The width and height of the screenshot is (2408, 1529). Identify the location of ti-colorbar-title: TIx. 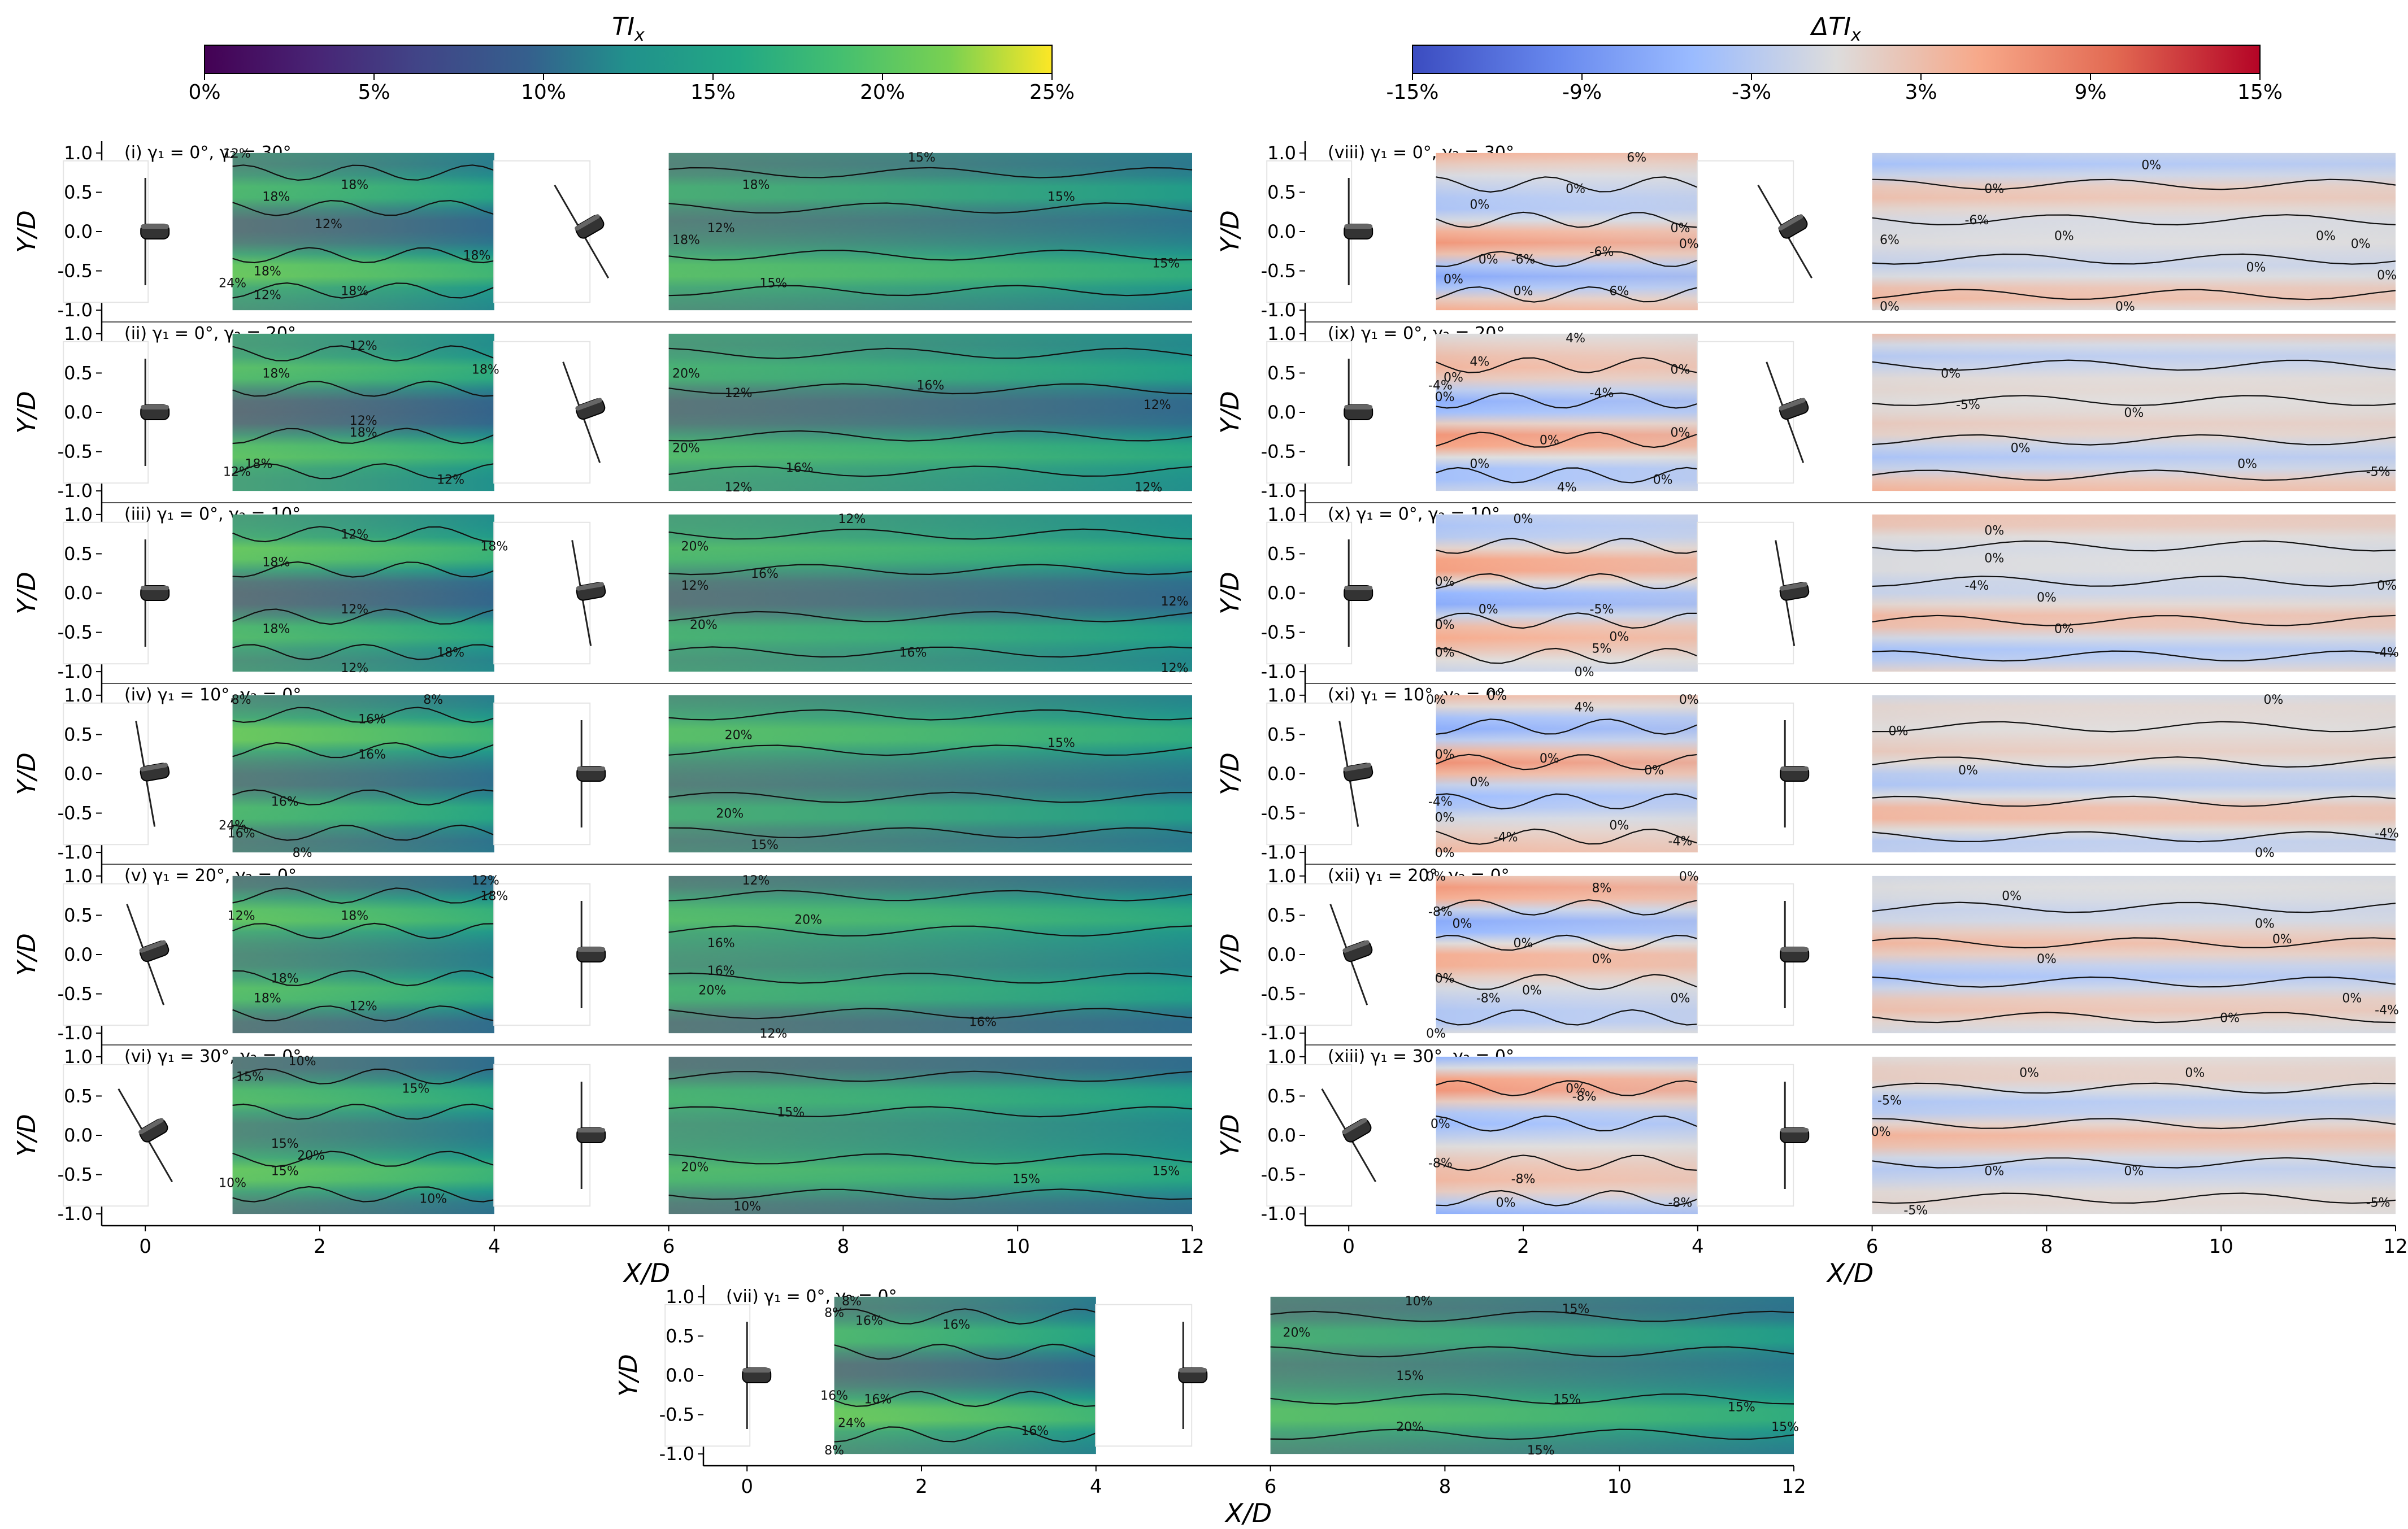
(628, 28).